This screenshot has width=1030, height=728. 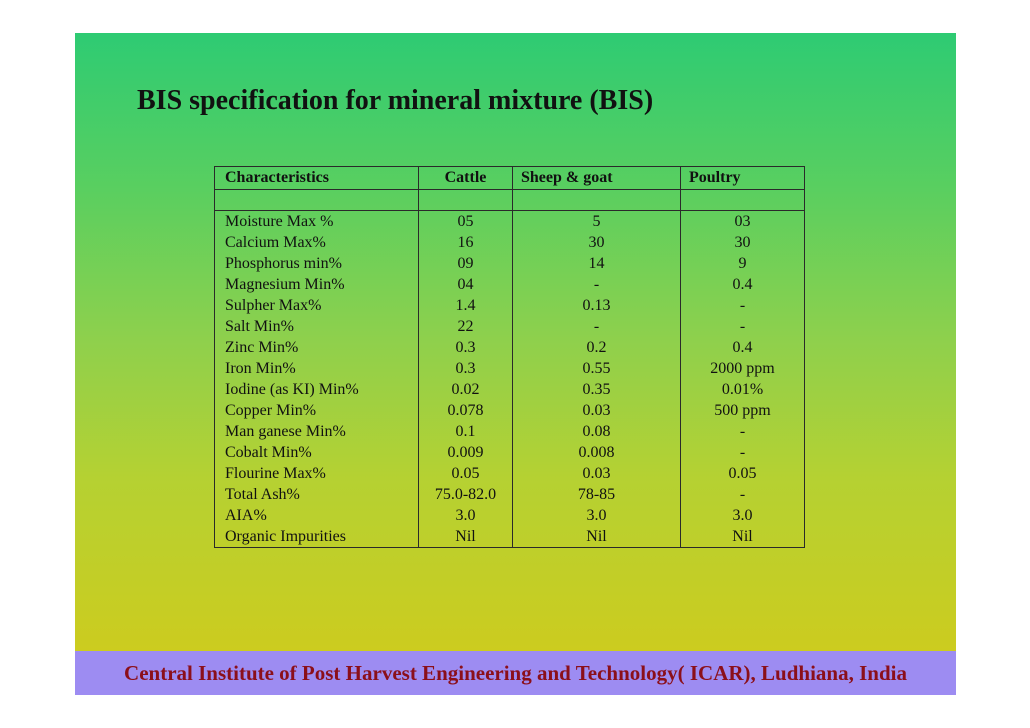 What do you see at coordinates (316, 515) in the screenshot?
I see `cell-characteristic: AIA%` at bounding box center [316, 515].